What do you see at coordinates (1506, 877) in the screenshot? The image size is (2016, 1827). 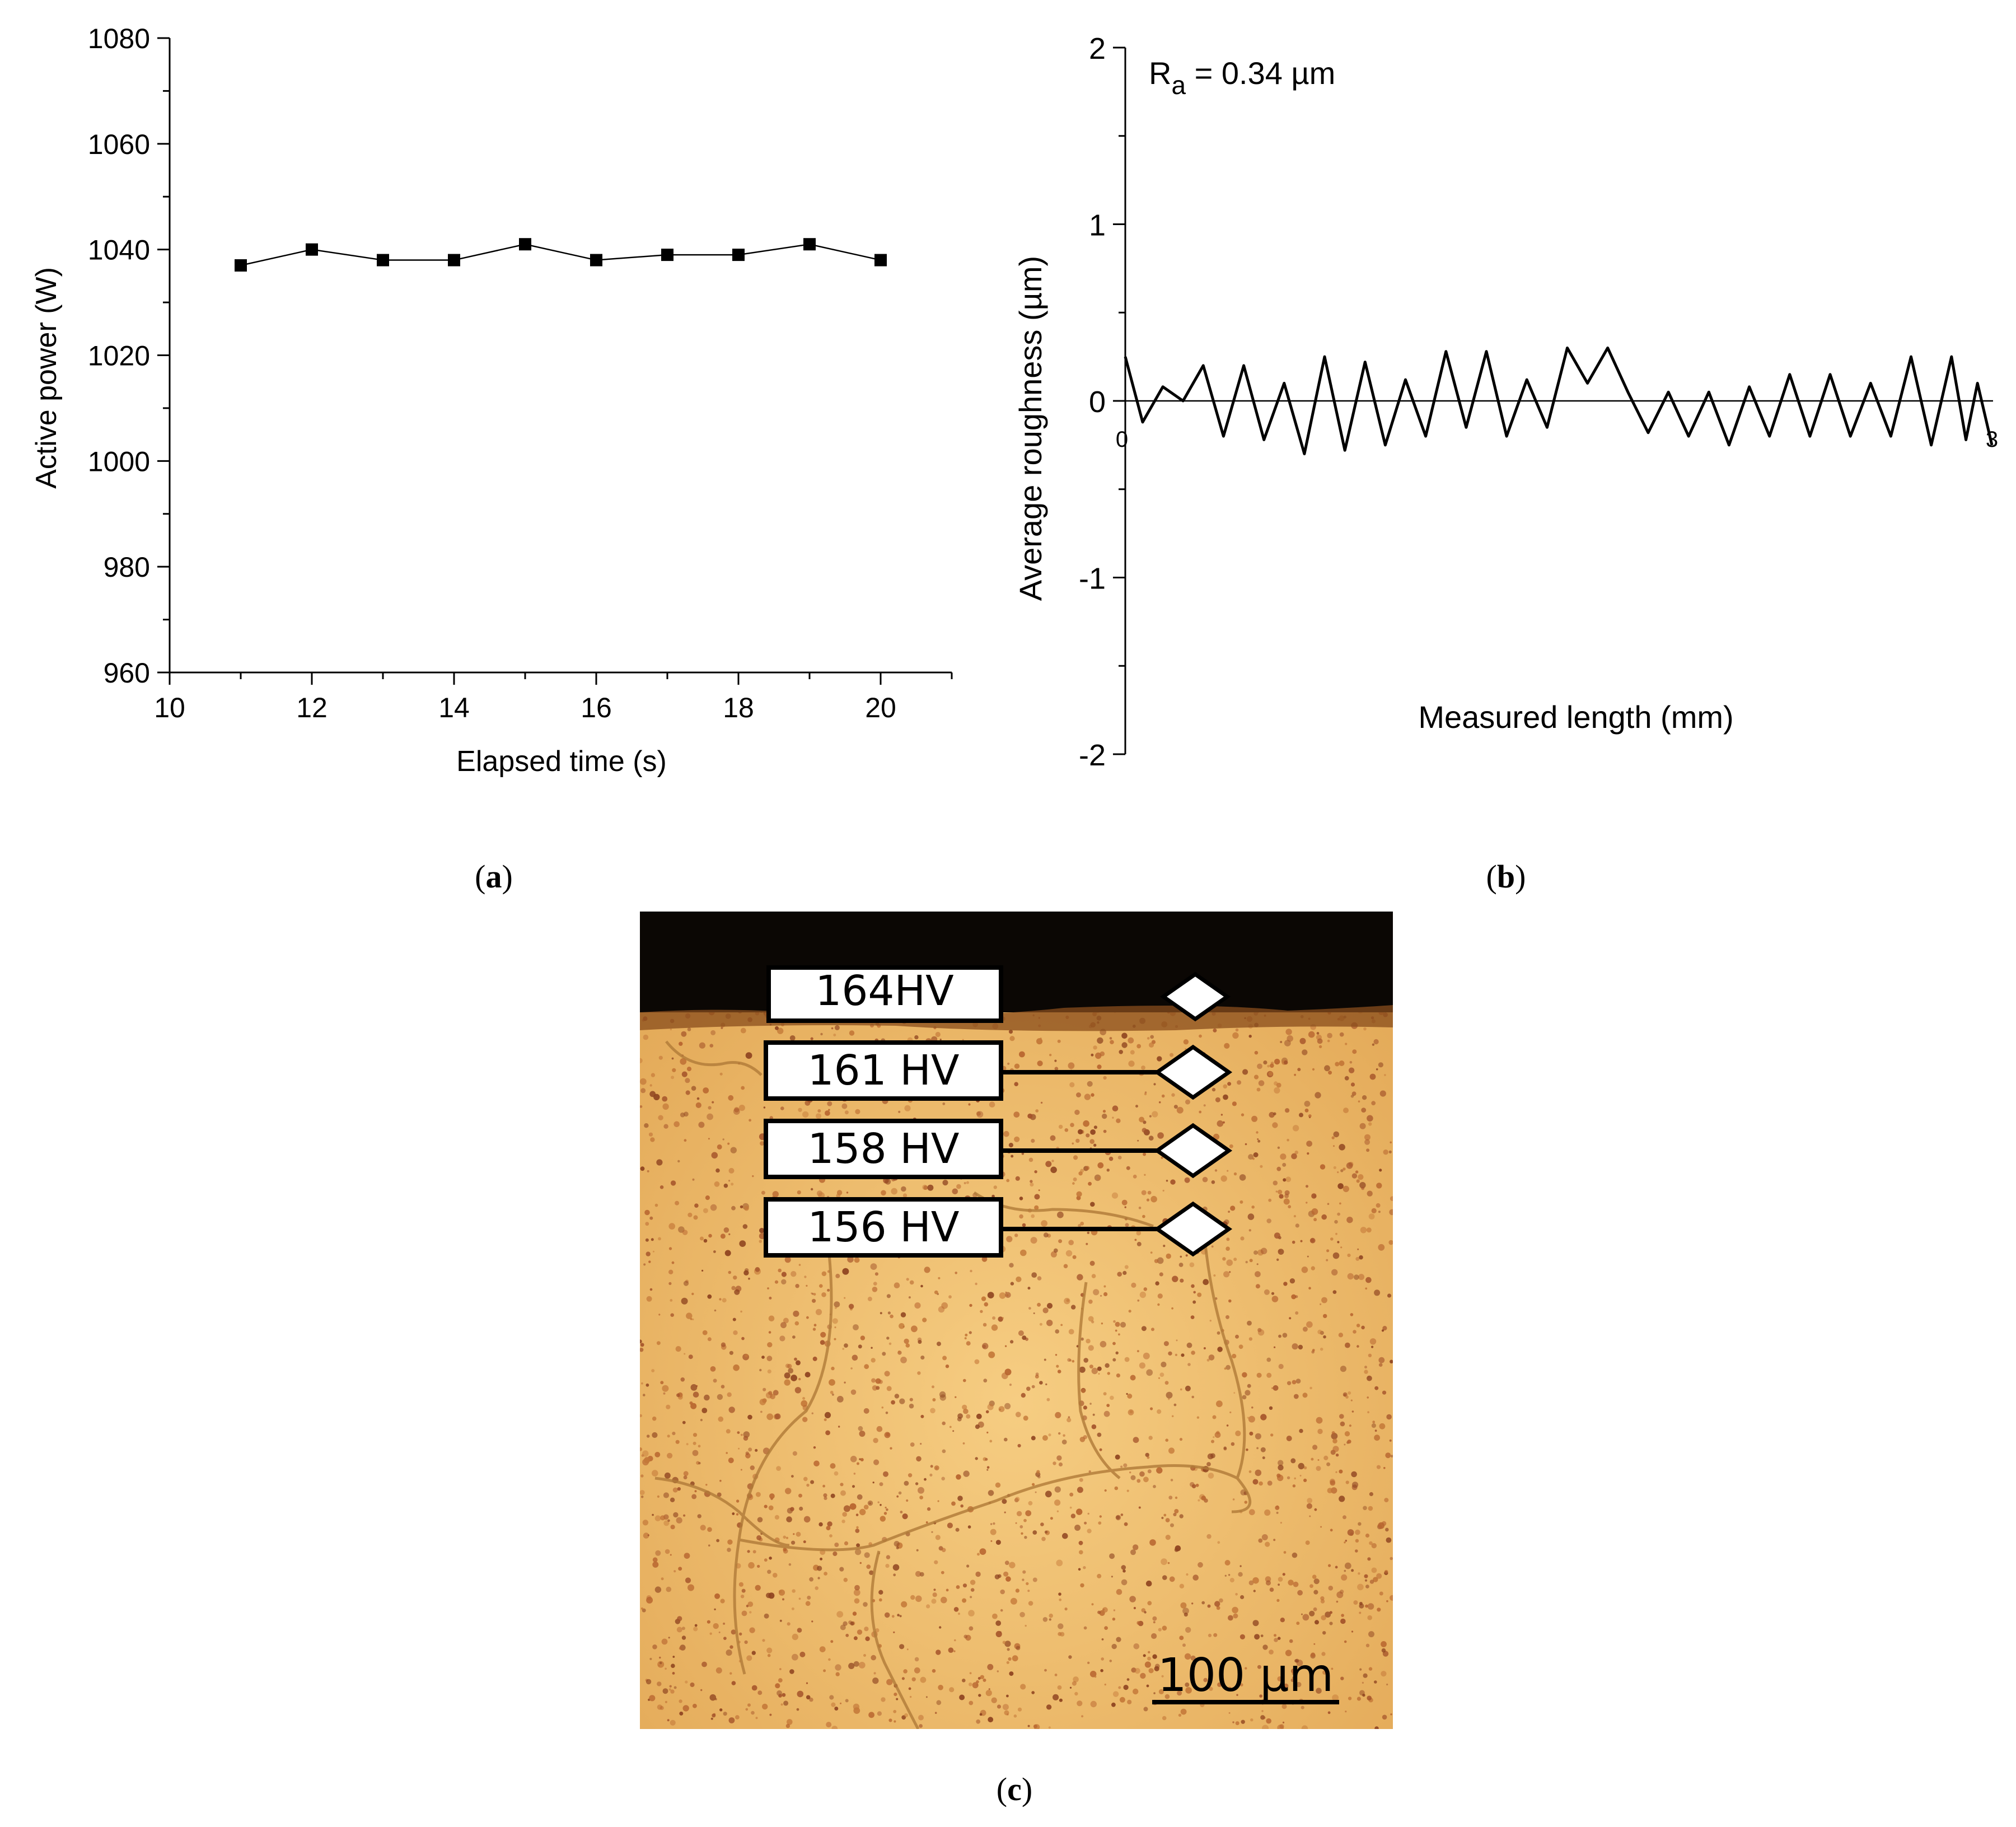 I see `panel-label-b: (b)` at bounding box center [1506, 877].